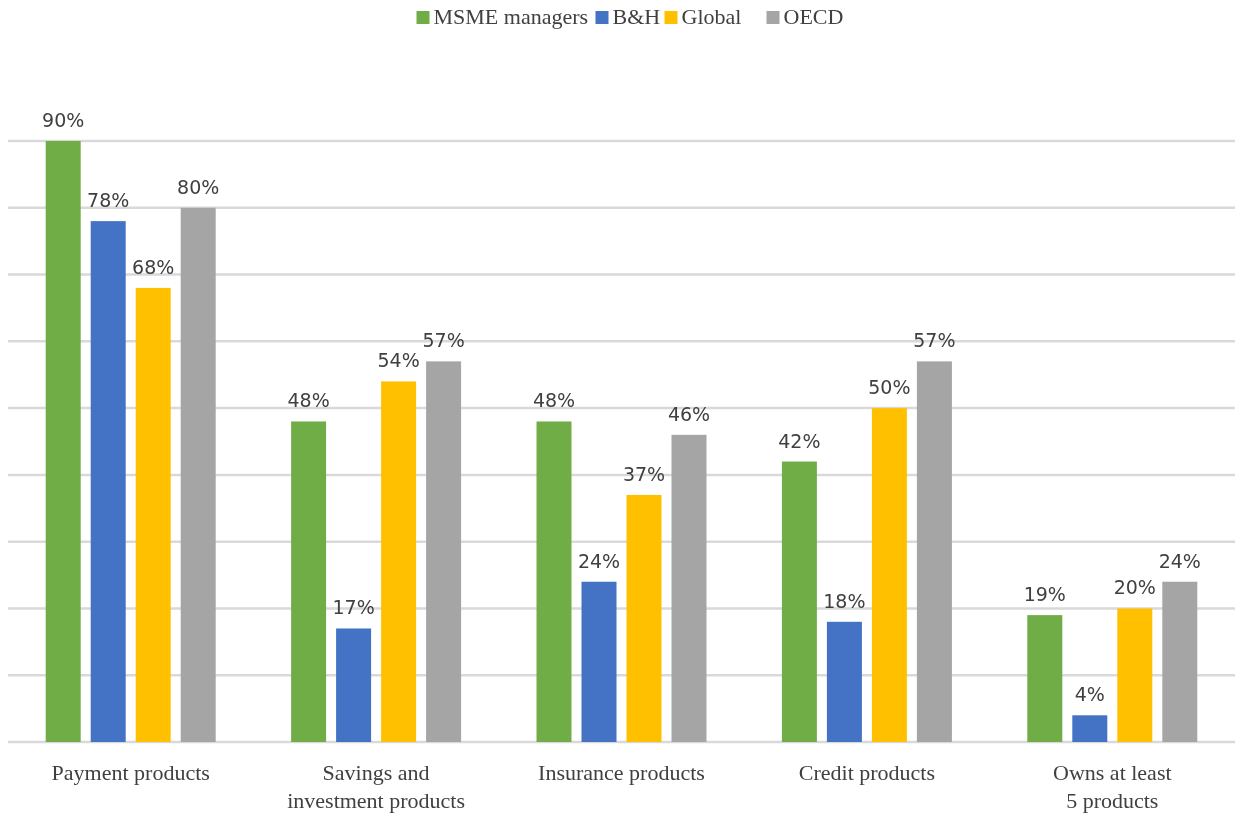  Describe the element at coordinates (813, 16) in the screenshot. I see `legend-label: OECD` at that location.